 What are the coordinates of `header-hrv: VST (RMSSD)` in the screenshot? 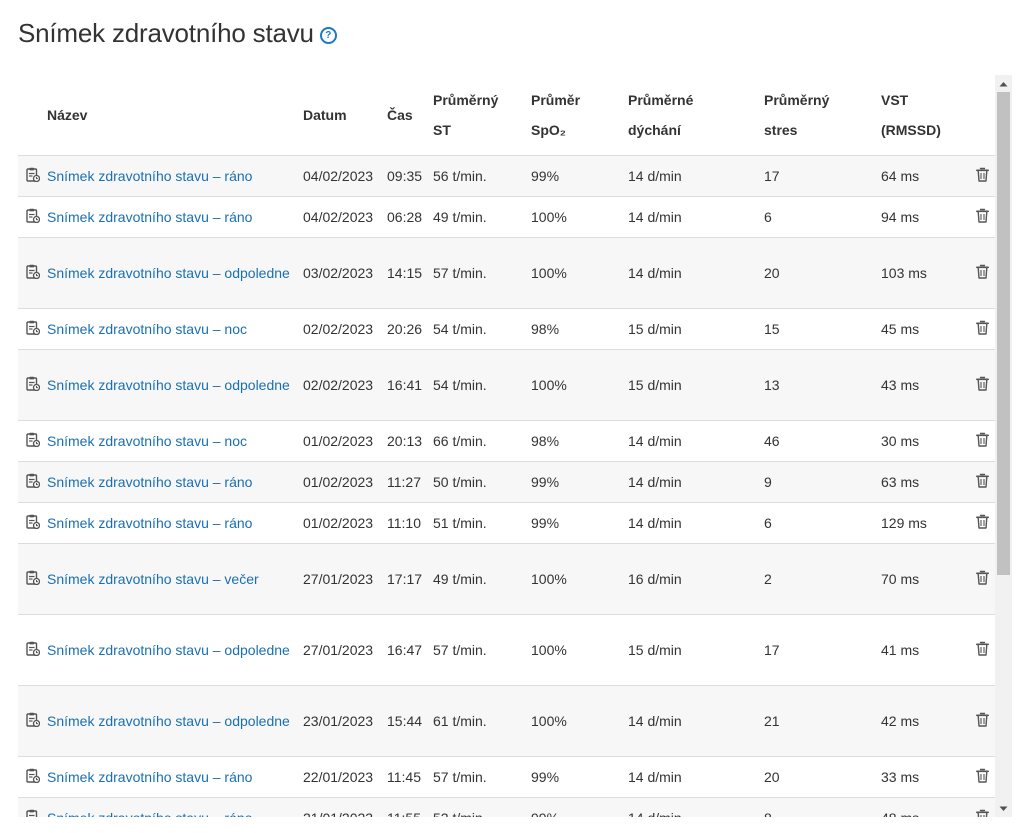 It's located at (920, 115).